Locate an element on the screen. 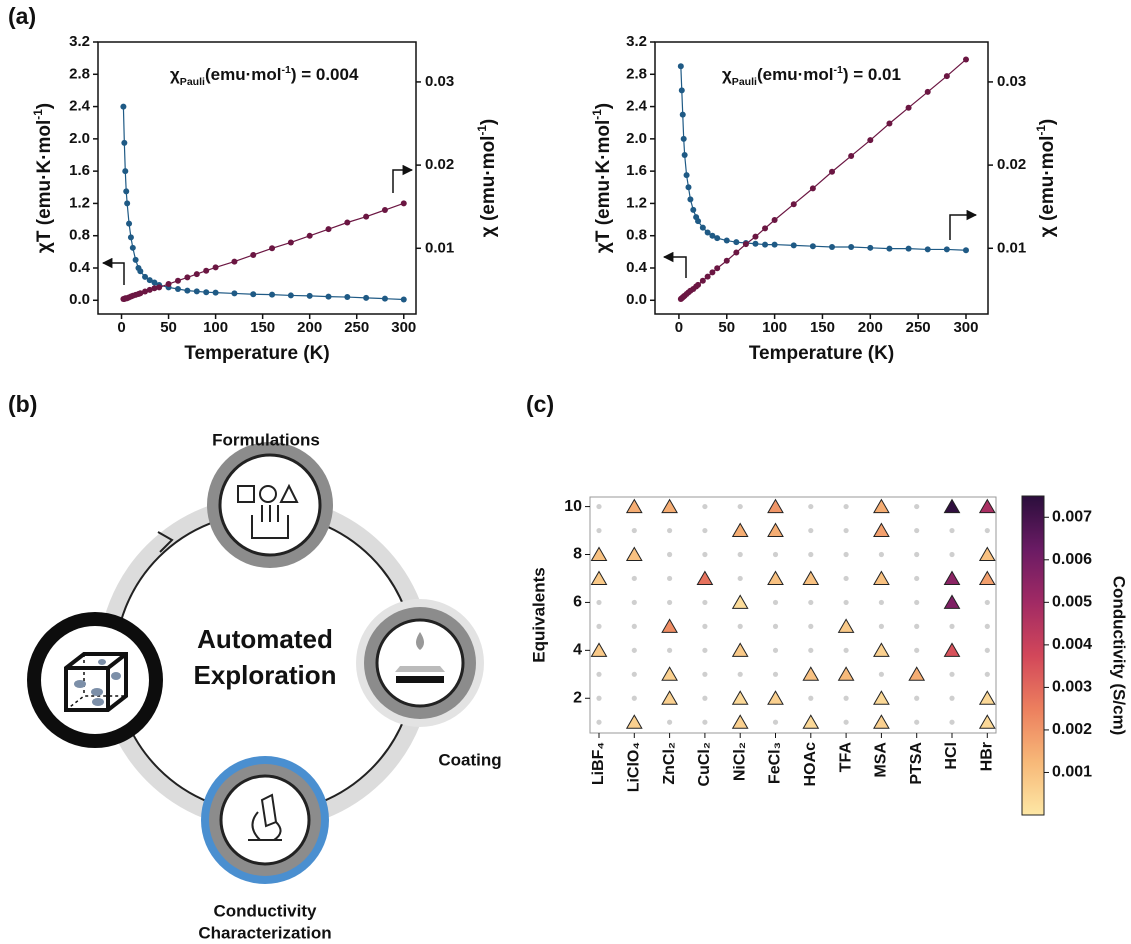 This screenshot has width=1131, height=944. panel-label: (c) is located at coordinates (540, 404).